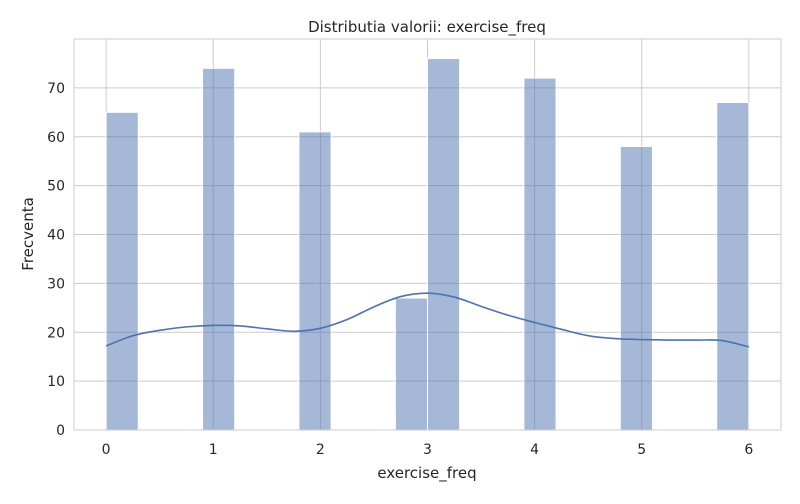 This screenshot has width=800, height=504. Describe the element at coordinates (213, 450) in the screenshot. I see `x-tick-label: 1` at that location.